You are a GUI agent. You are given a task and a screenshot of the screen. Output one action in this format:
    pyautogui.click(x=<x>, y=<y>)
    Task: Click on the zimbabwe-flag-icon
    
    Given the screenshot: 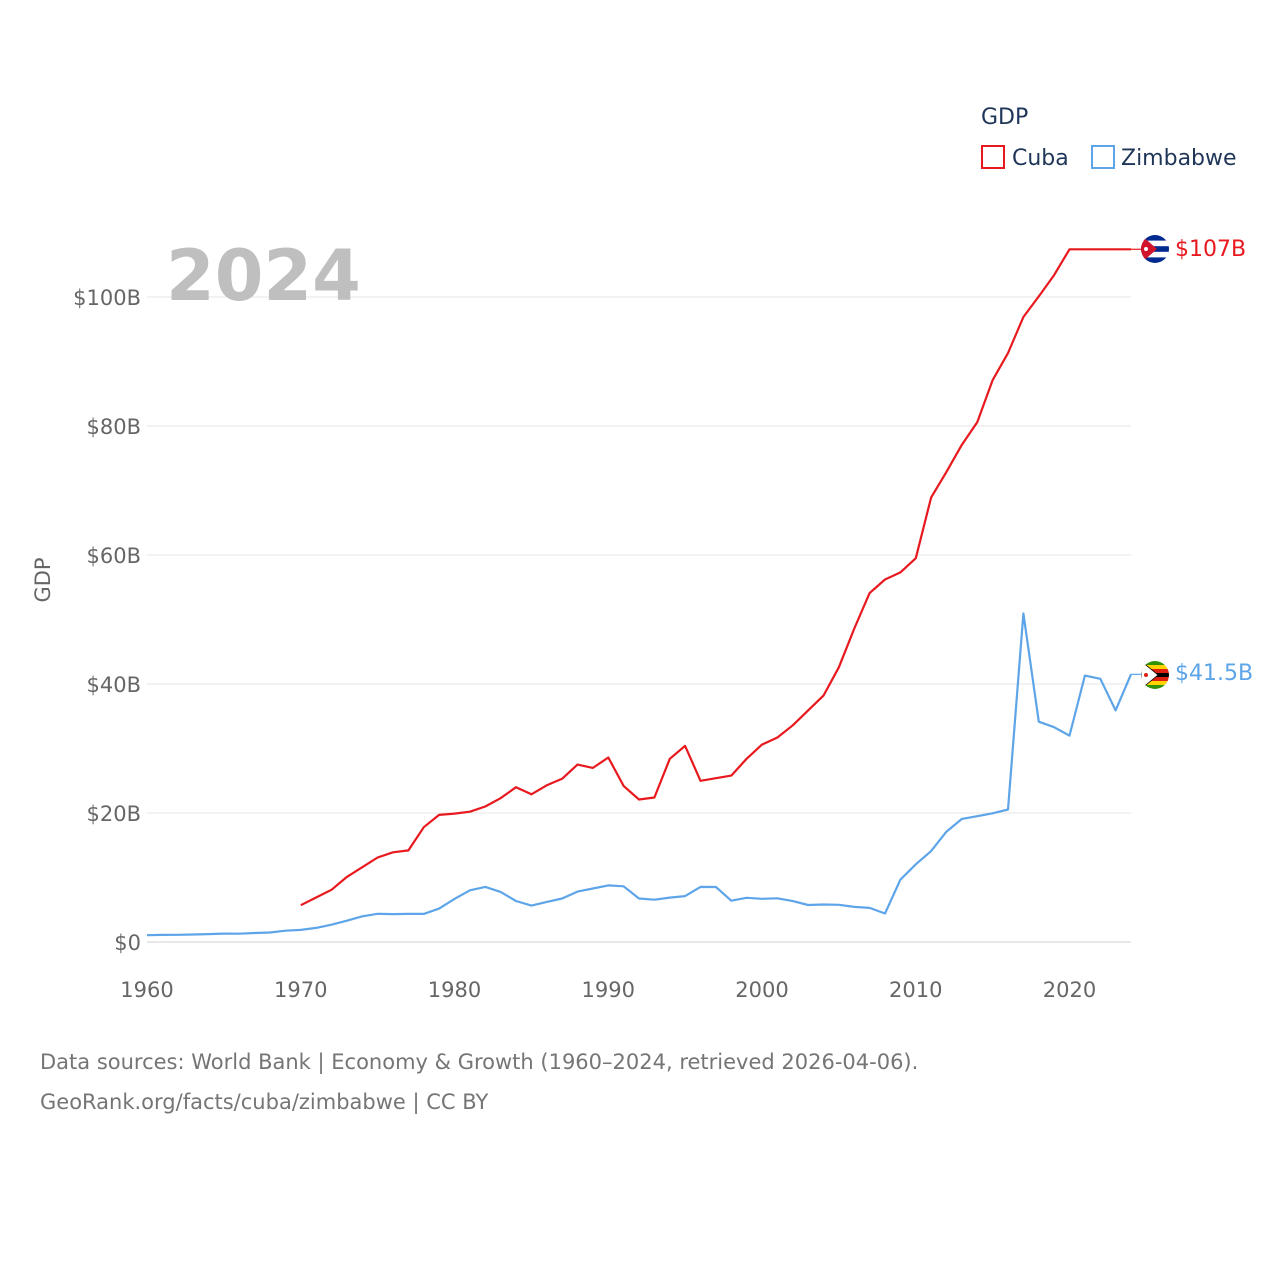 What is the action you would take?
    pyautogui.click(x=1155, y=675)
    